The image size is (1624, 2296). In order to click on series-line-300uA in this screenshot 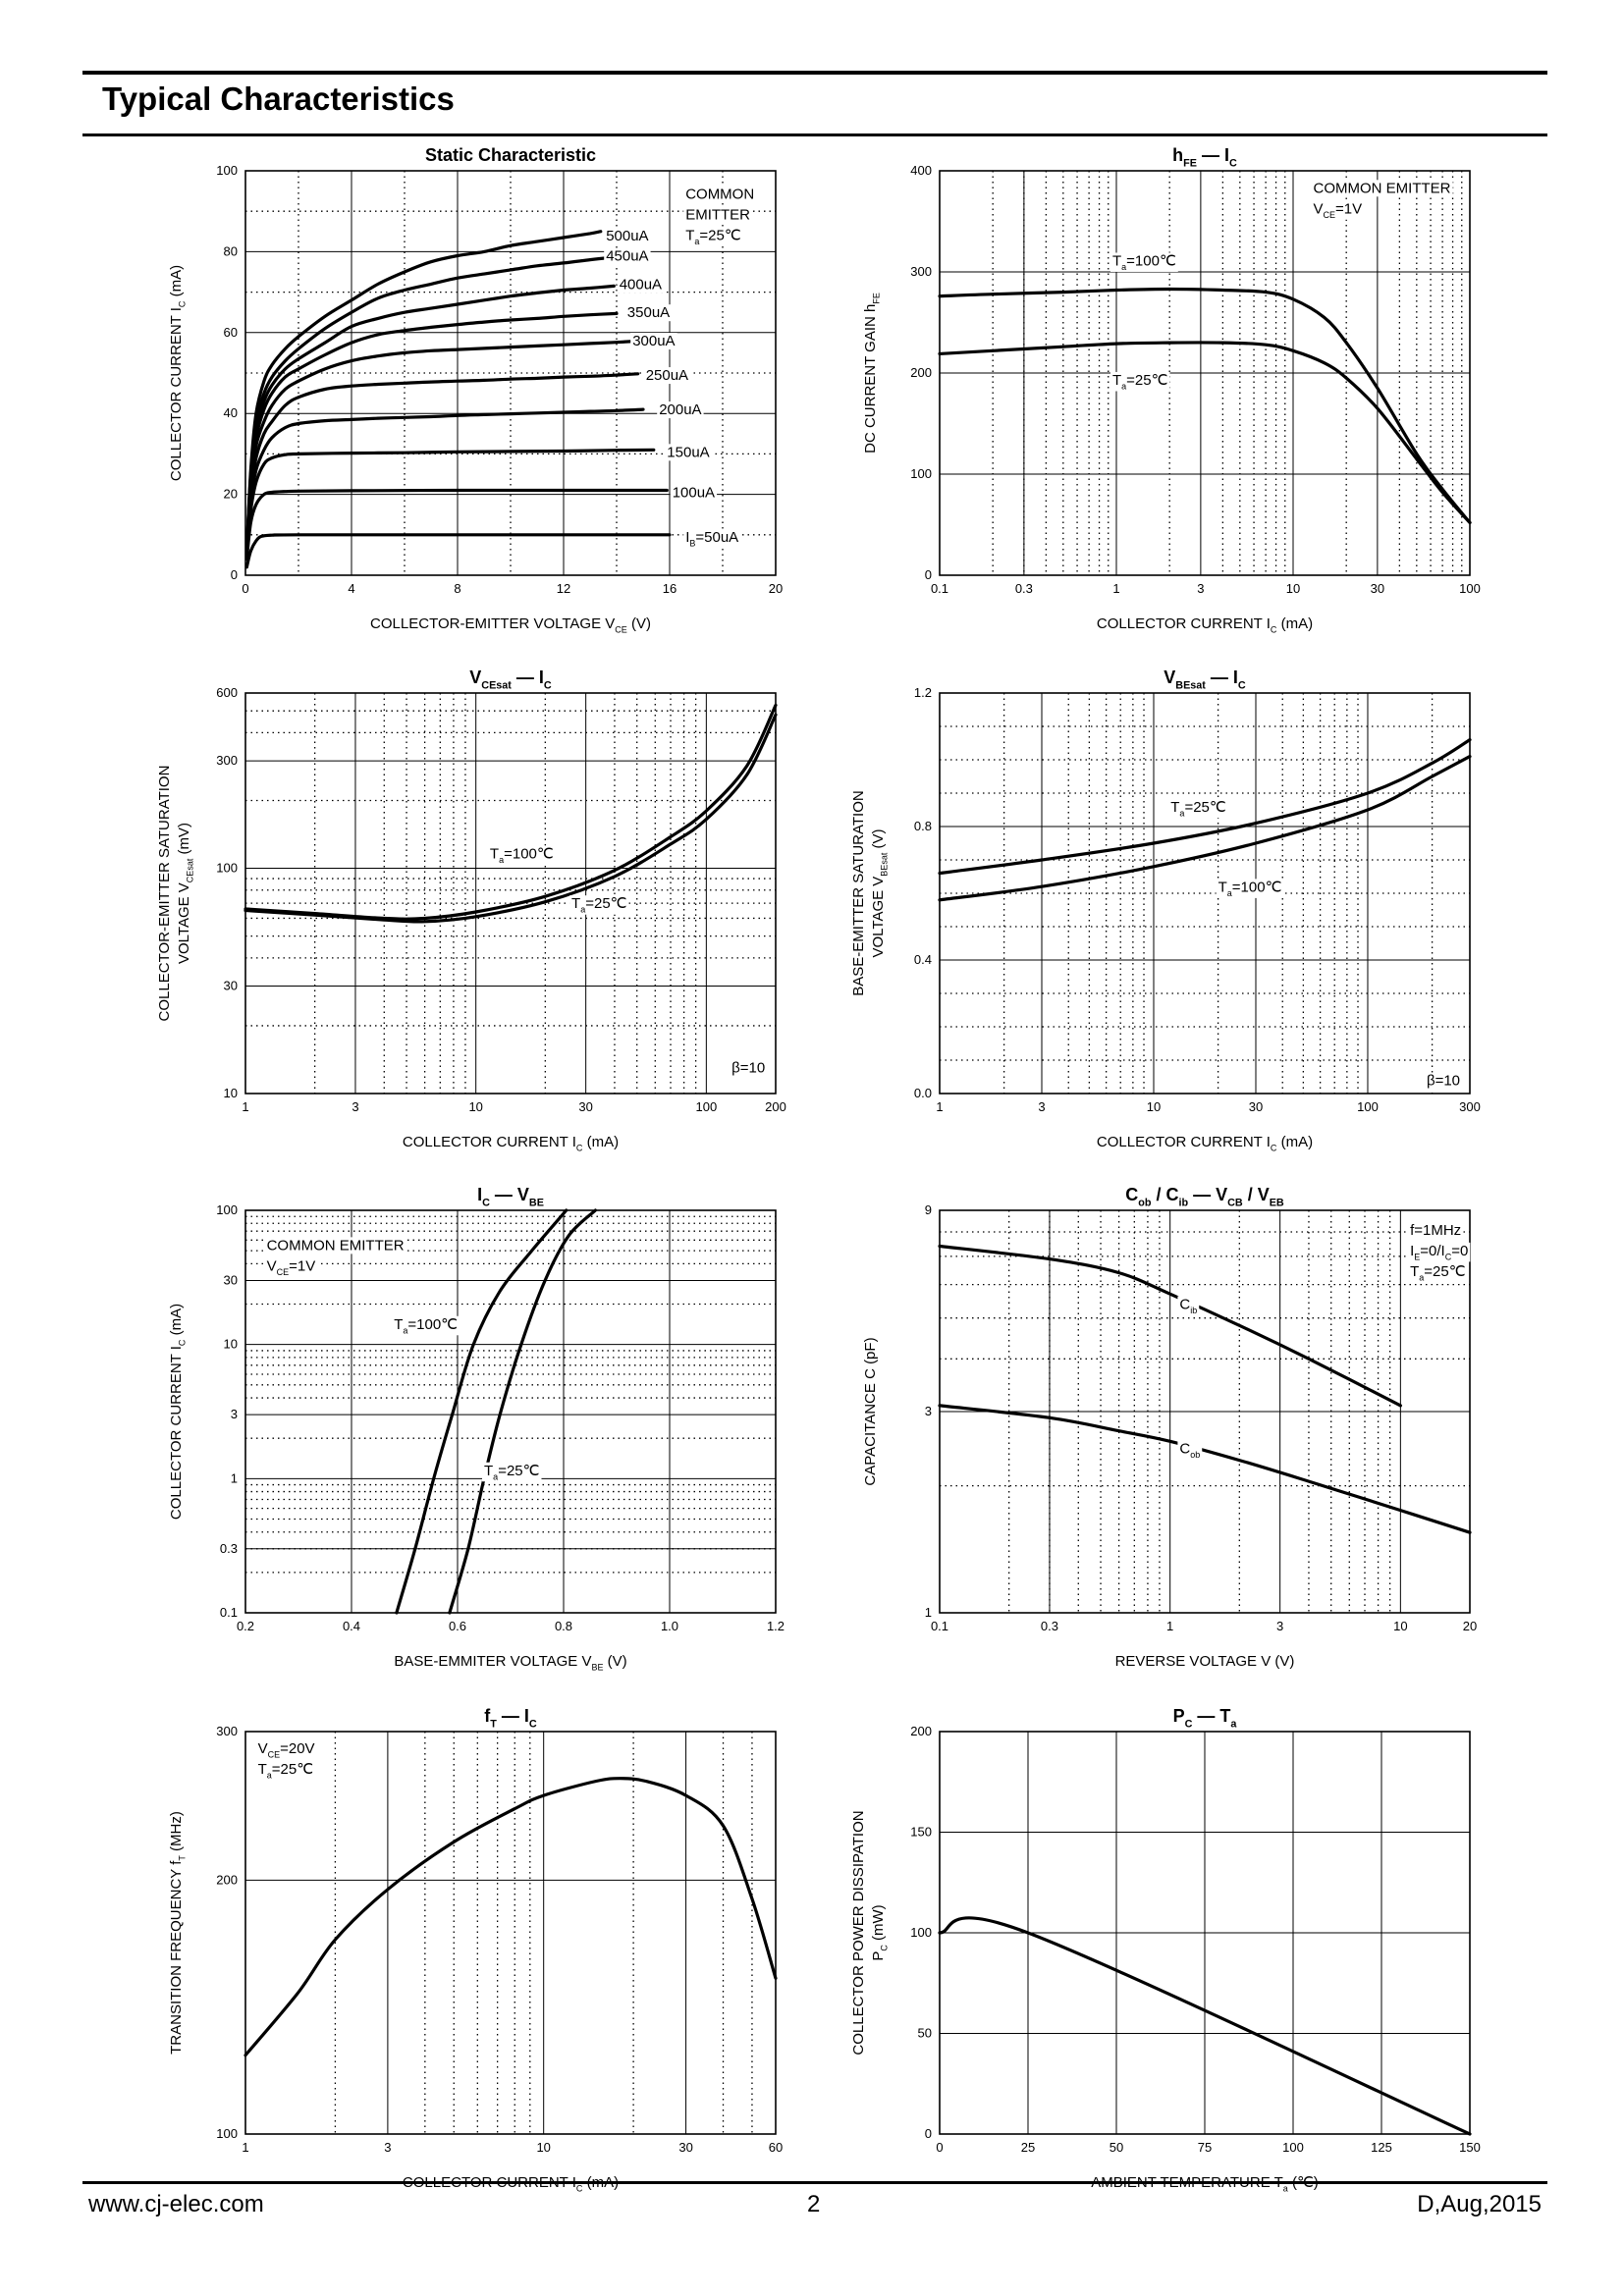, I will do `click(438, 446)`.